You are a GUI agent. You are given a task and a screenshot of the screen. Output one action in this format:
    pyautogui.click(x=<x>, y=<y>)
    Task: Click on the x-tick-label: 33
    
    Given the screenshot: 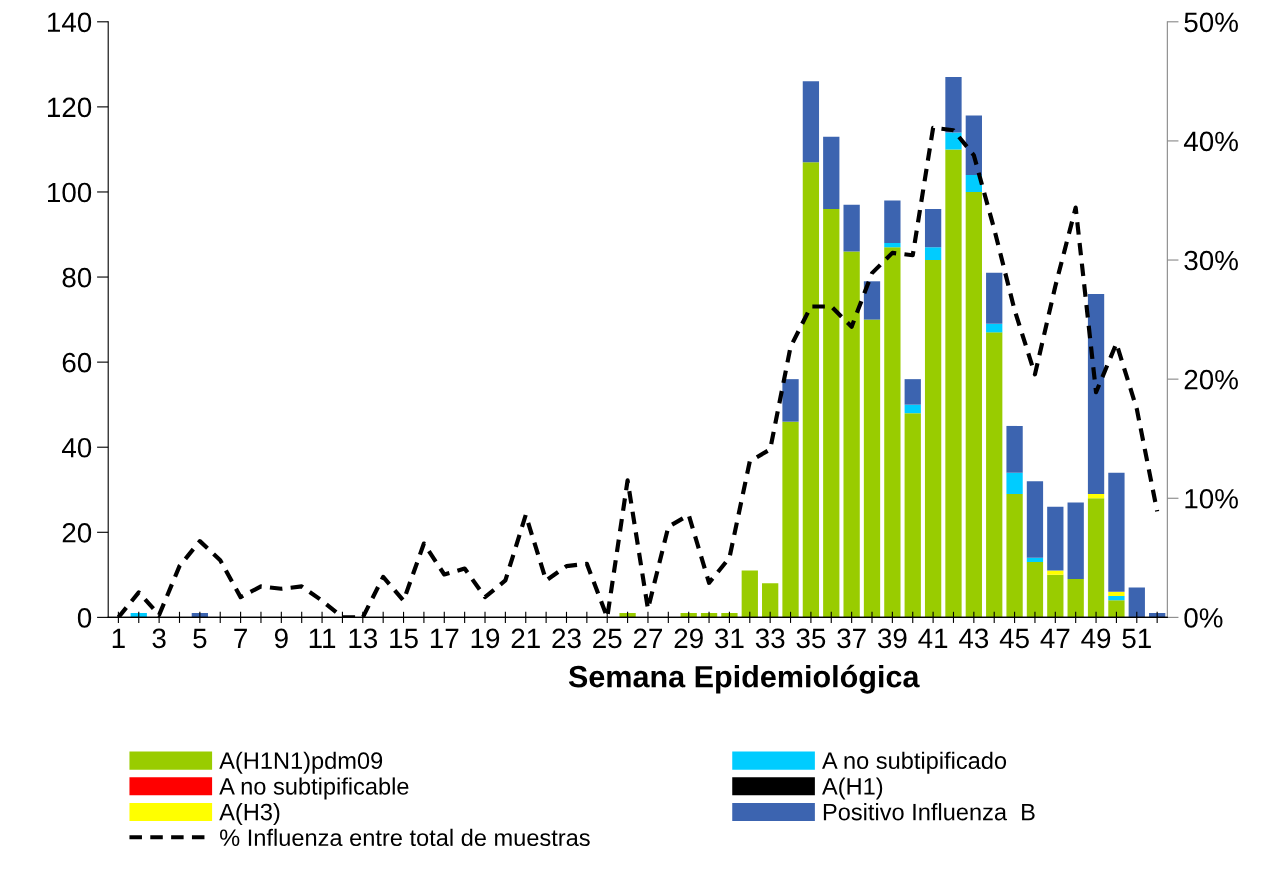 What is the action you would take?
    pyautogui.click(x=770, y=638)
    